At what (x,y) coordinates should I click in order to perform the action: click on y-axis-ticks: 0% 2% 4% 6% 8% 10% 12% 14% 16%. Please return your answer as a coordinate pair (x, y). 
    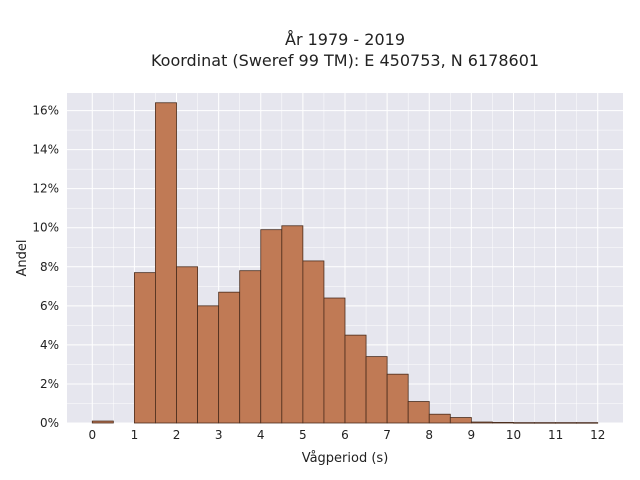
    Looking at the image, I should click on (45, 267).